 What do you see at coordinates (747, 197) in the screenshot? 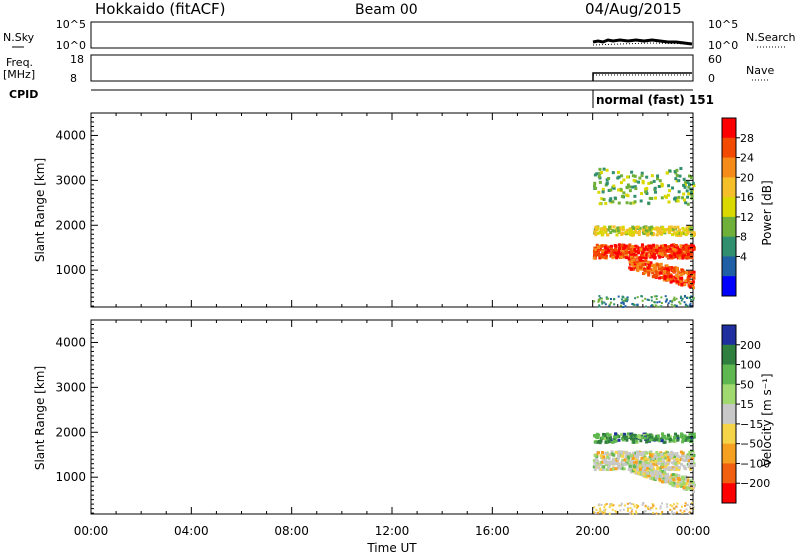
I see `colorbar-tick-label: 16` at bounding box center [747, 197].